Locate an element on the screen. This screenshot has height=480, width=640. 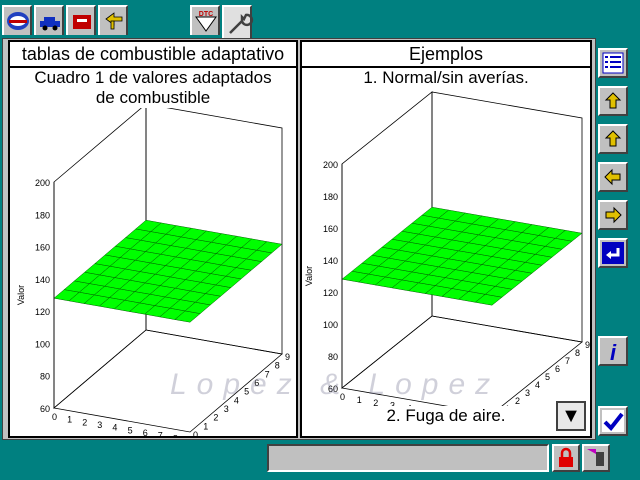
return-button is located at coordinates (613, 253).